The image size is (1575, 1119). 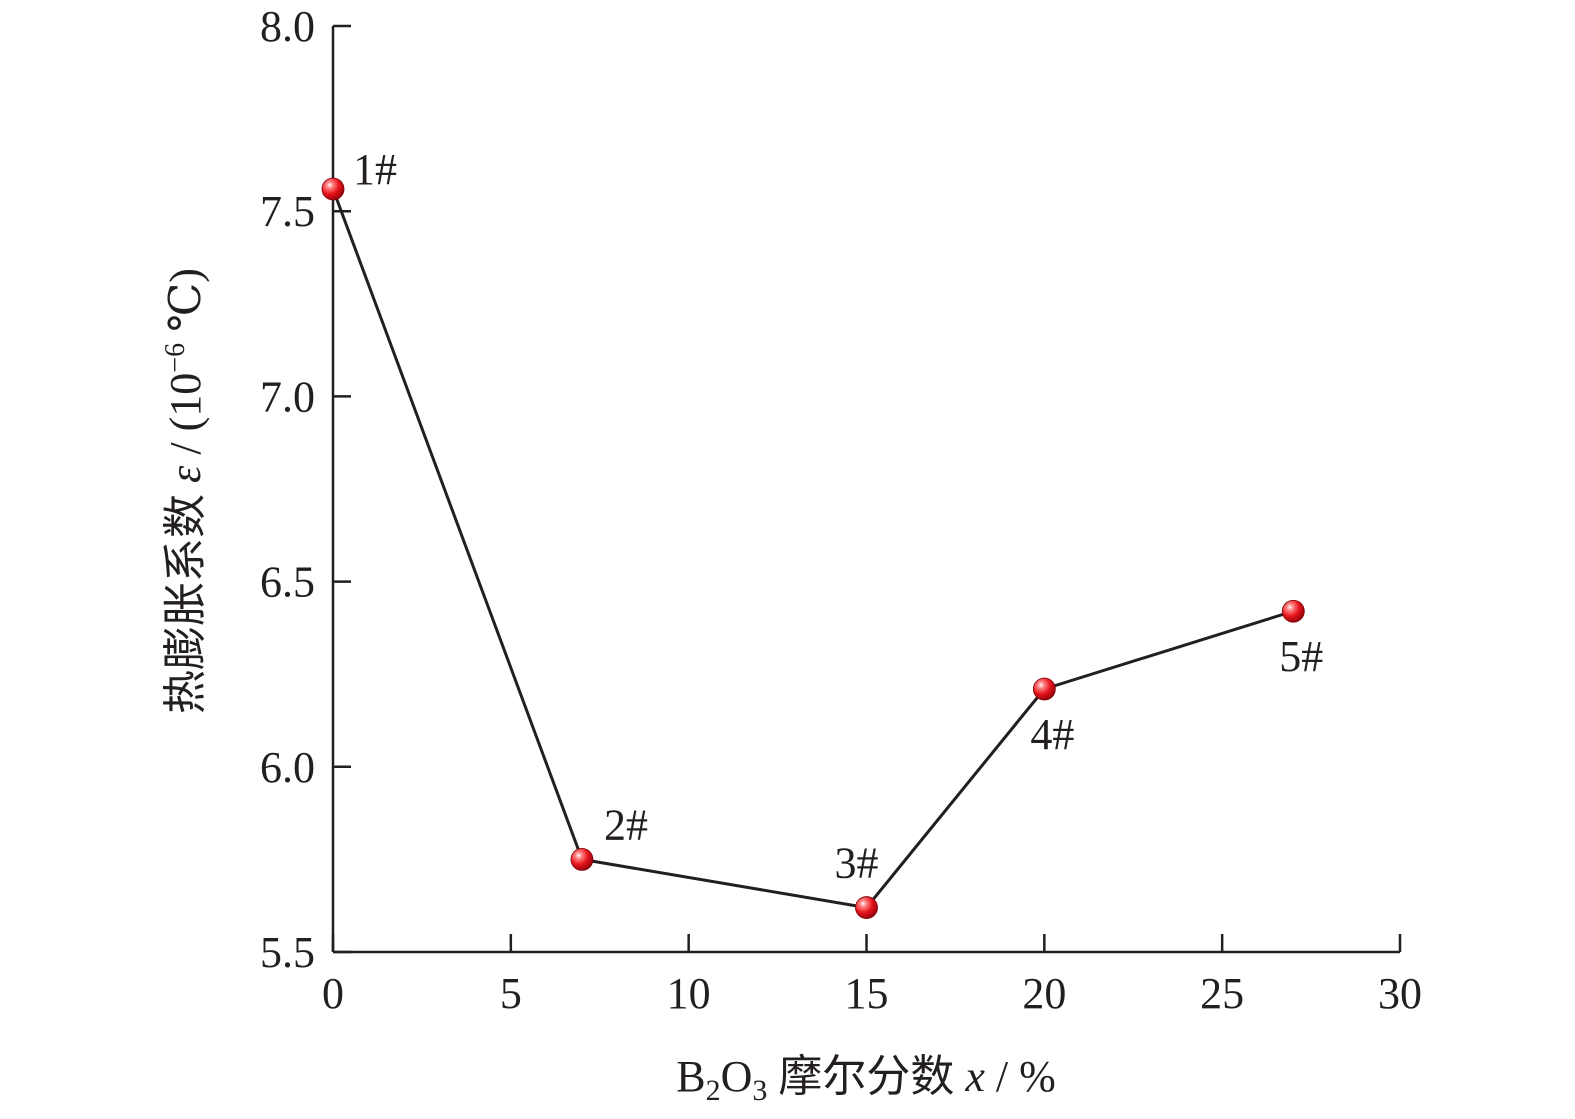 I want to click on data-point-label: 1#, so click(x=375, y=169).